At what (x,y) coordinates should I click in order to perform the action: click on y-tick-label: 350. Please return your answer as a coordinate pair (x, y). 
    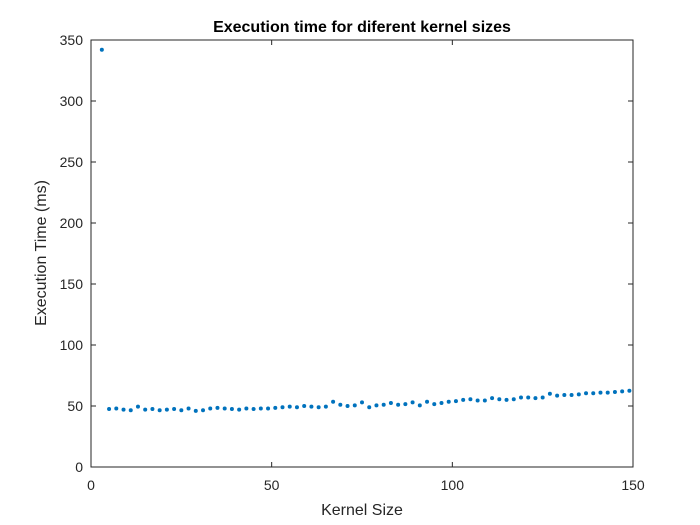
    Looking at the image, I should click on (72, 40).